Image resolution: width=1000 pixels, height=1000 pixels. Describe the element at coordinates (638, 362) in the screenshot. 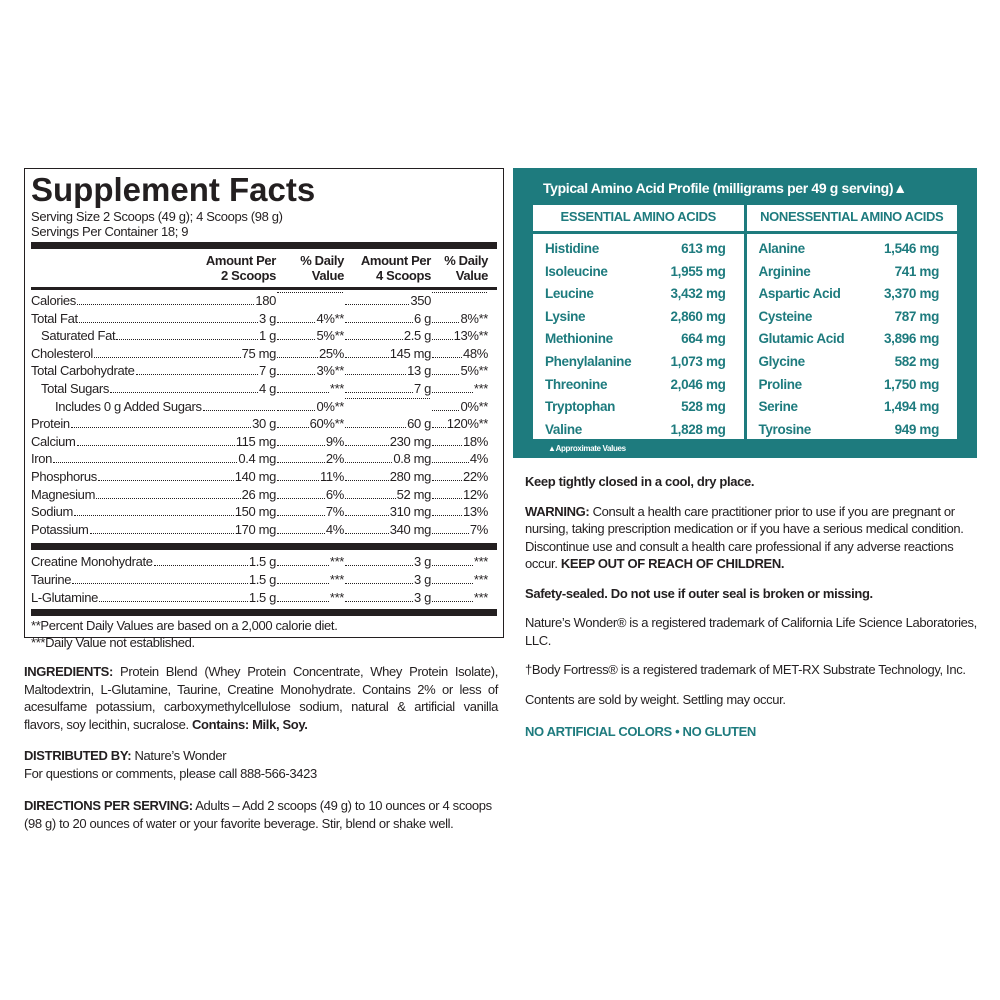

I see `amino-row: Phenylalanine 1,073 mg` at that location.